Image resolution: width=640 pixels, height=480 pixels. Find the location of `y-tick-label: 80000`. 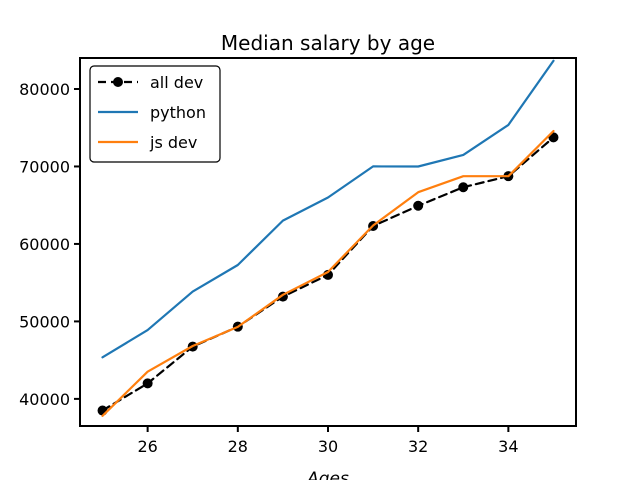

y-tick-label: 80000 is located at coordinates (44, 89).